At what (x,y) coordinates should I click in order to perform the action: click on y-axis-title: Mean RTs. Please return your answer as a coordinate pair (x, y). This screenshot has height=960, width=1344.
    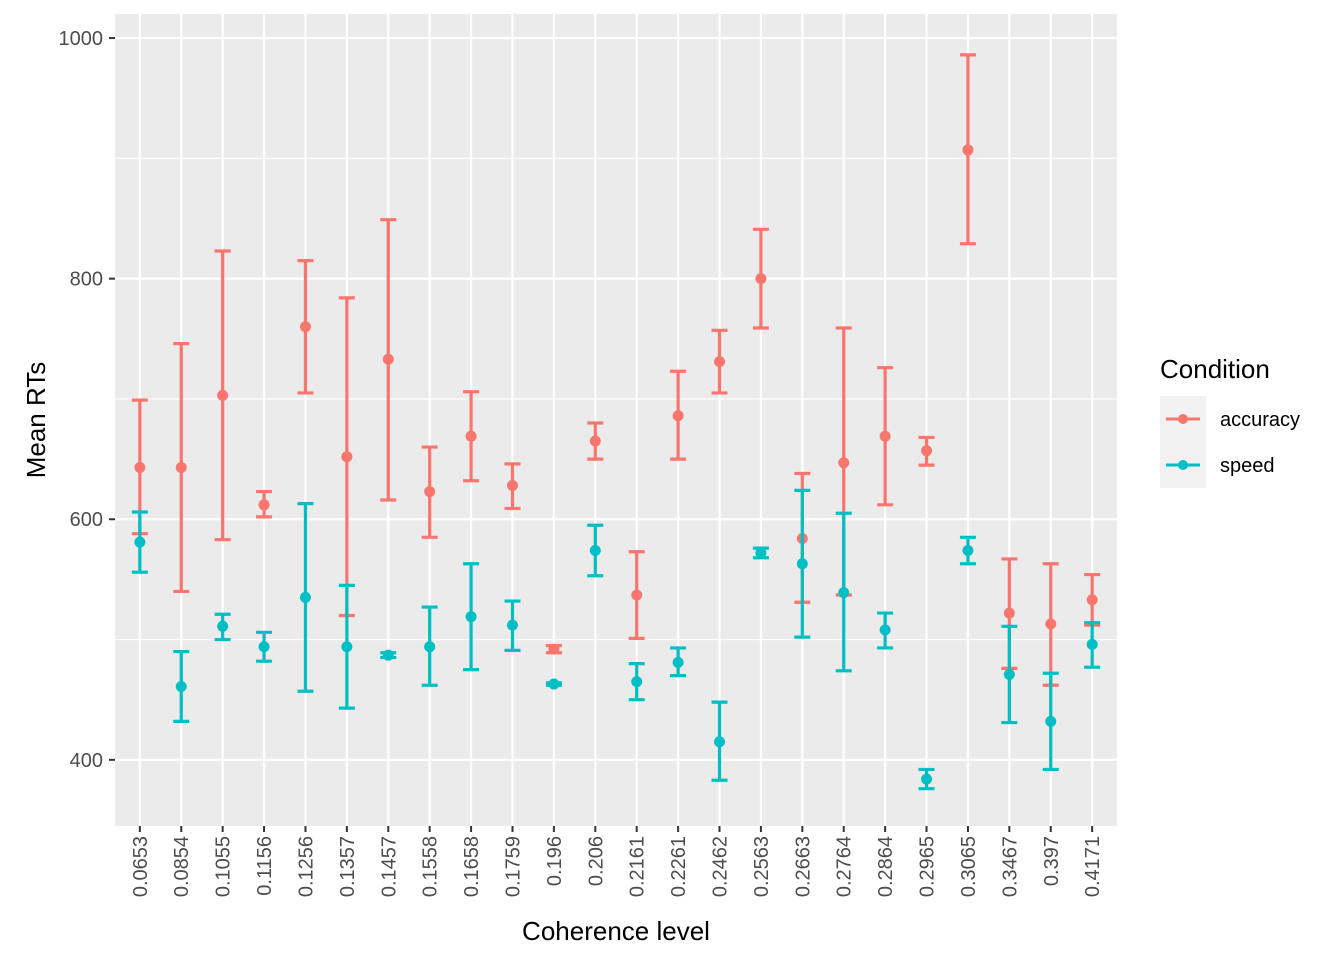
    Looking at the image, I should click on (36, 420).